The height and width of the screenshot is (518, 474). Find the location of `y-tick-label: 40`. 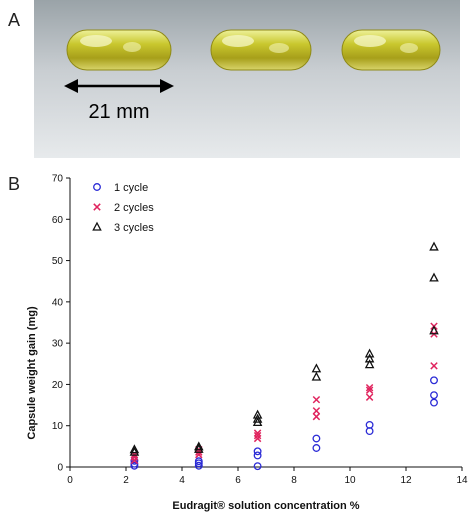

y-tick-label: 40 is located at coordinates (58, 302).